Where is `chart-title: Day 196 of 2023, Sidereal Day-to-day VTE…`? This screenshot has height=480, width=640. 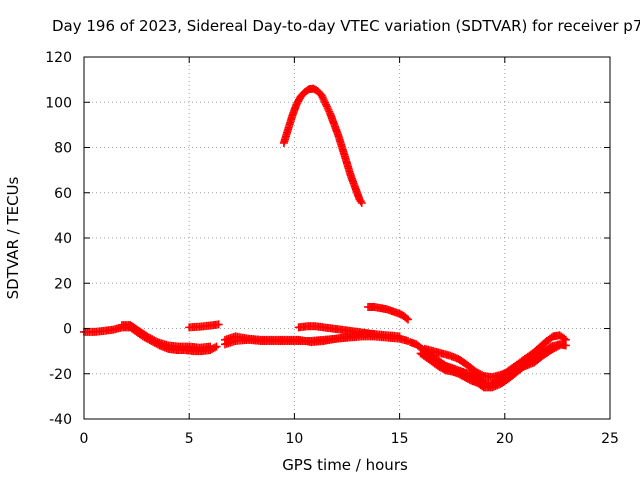
chart-title: Day 196 of 2023, Sidereal Day-to-day VTE… is located at coordinates (346, 26).